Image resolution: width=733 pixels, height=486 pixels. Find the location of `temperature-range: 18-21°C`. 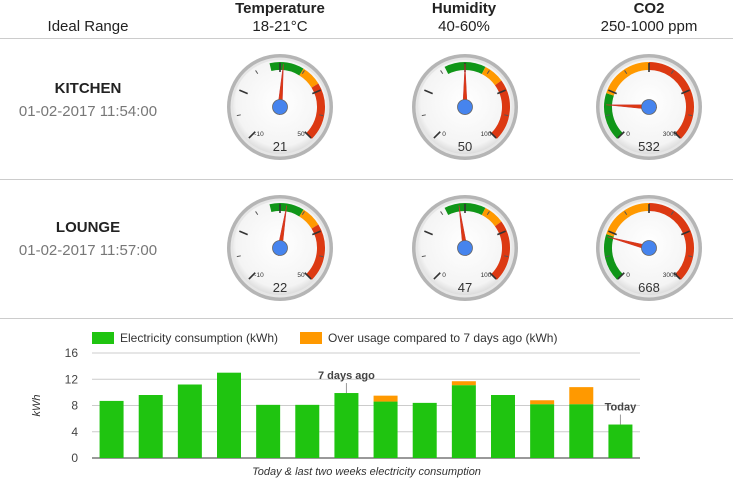

temperature-range: 18-21°C is located at coordinates (280, 26).